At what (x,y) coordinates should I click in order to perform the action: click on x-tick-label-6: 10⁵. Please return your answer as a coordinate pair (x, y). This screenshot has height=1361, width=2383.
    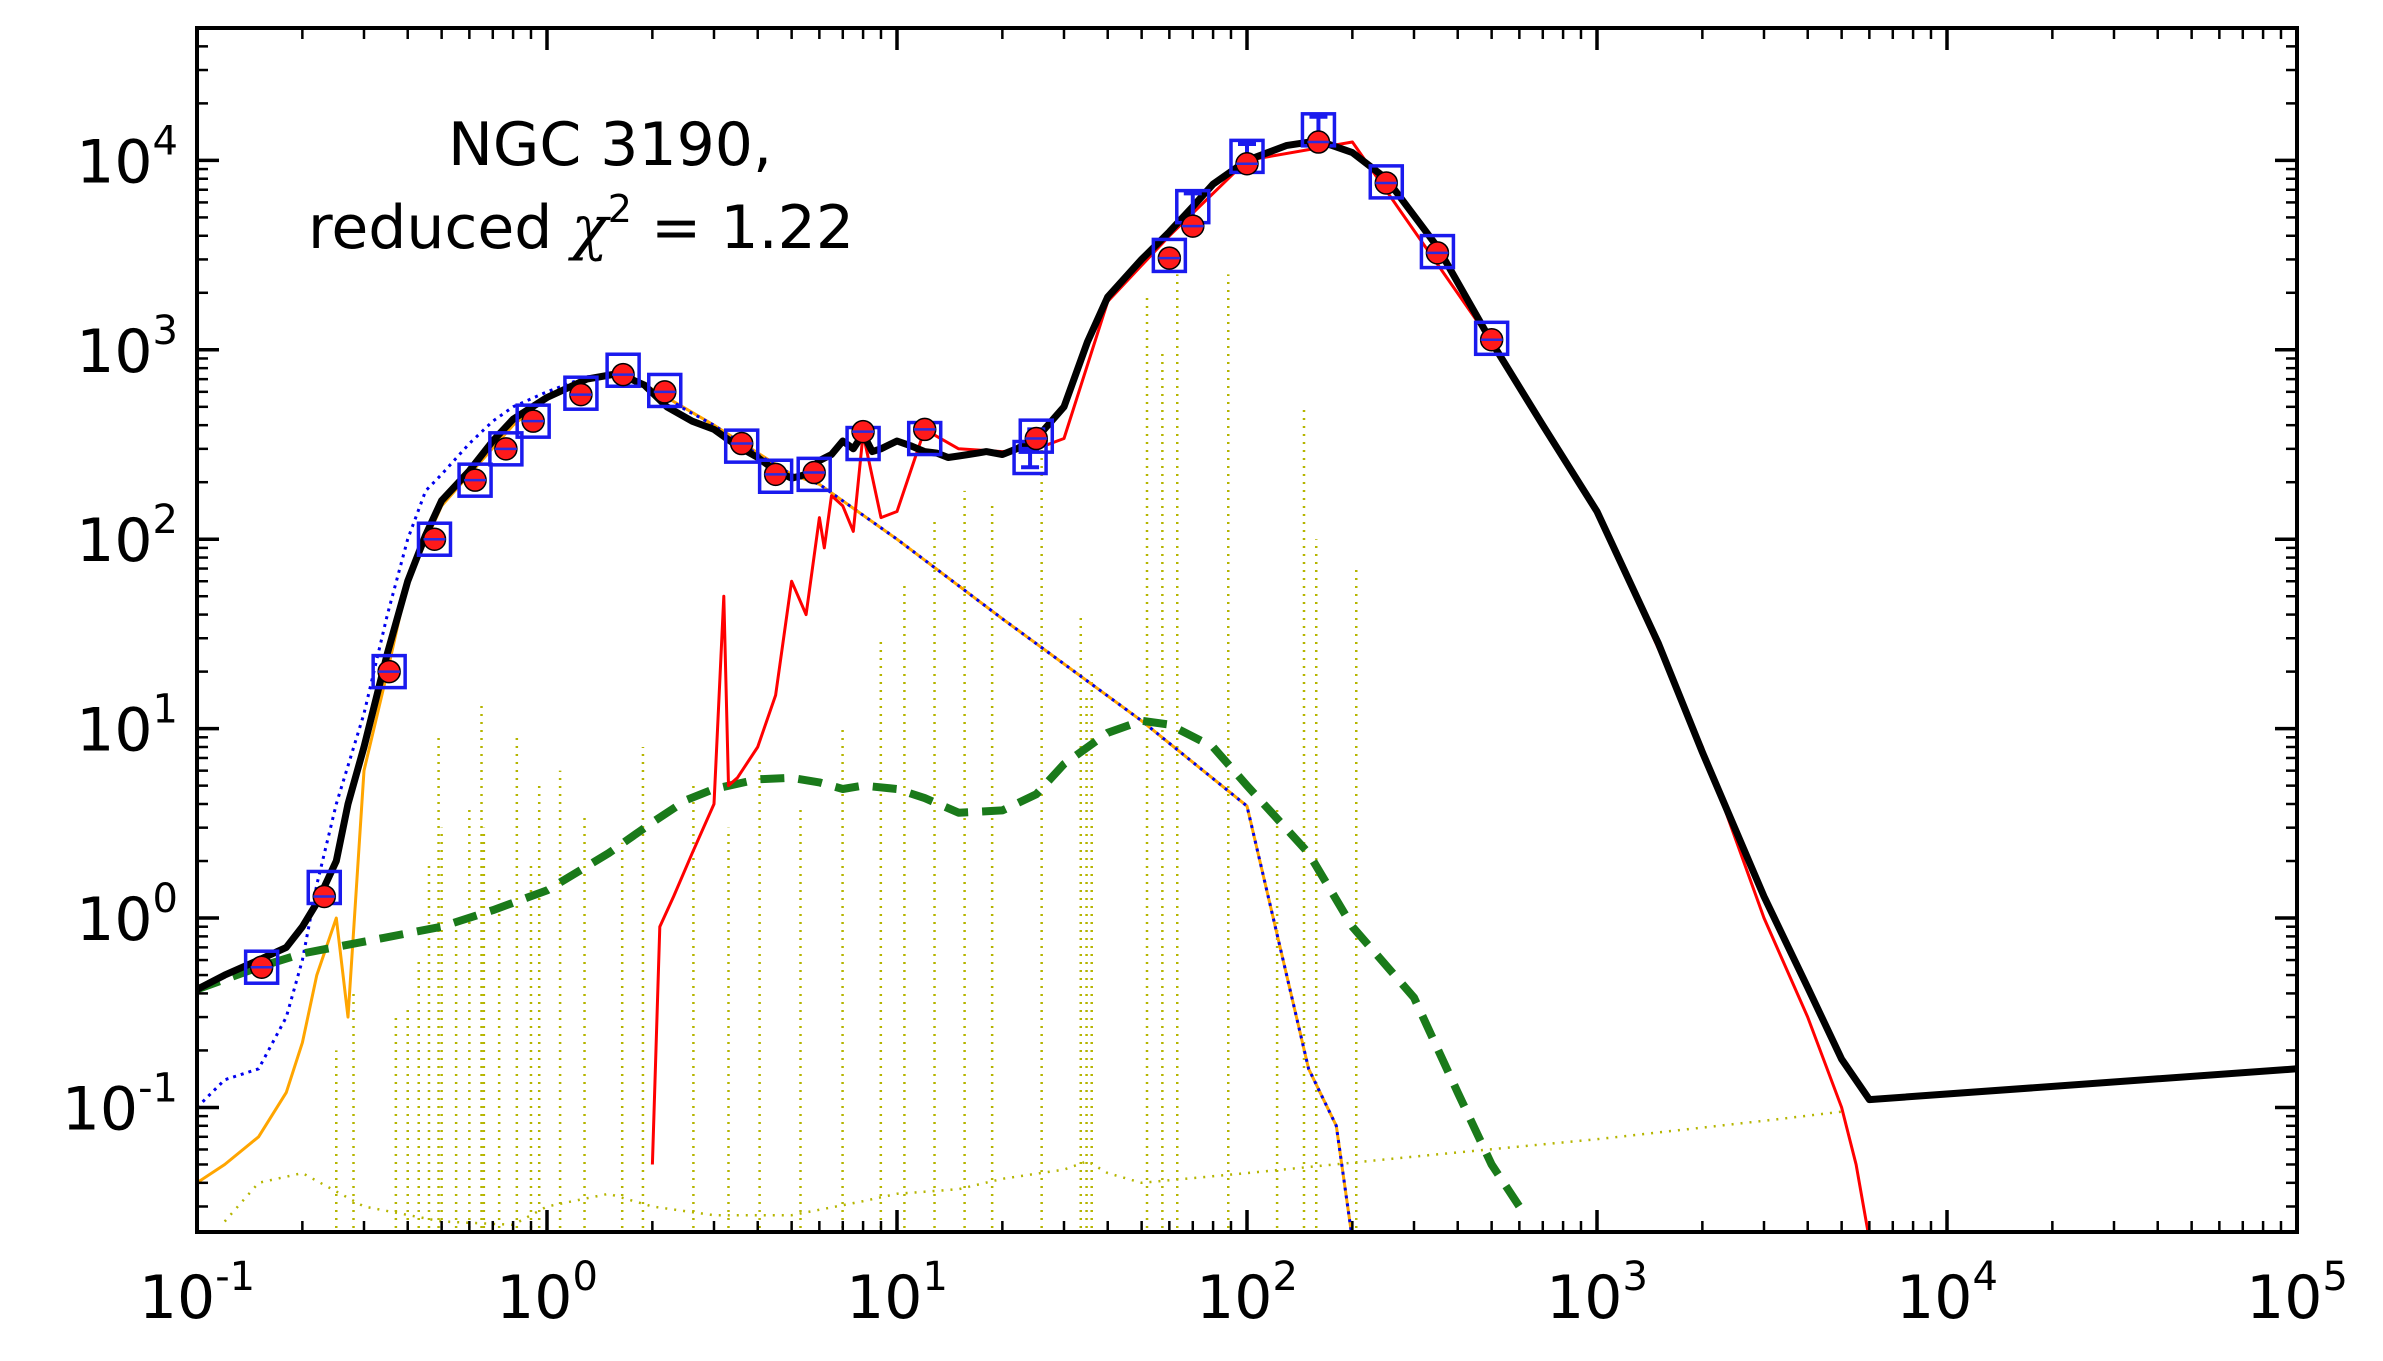
    Looking at the image, I should click on (2297, 1293).